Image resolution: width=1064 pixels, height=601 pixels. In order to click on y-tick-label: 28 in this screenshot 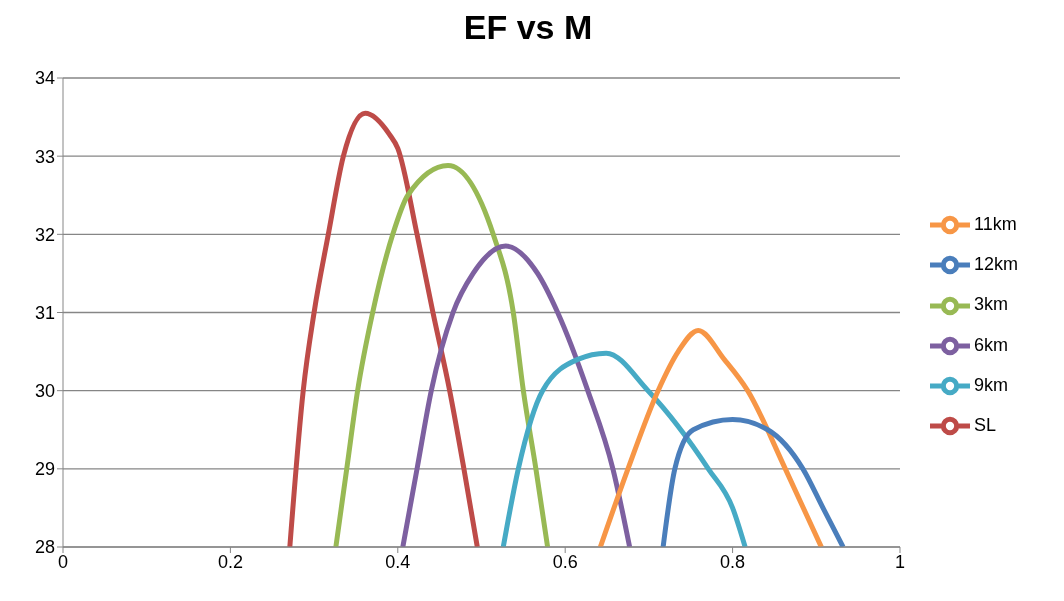, I will do `click(44, 547)`.